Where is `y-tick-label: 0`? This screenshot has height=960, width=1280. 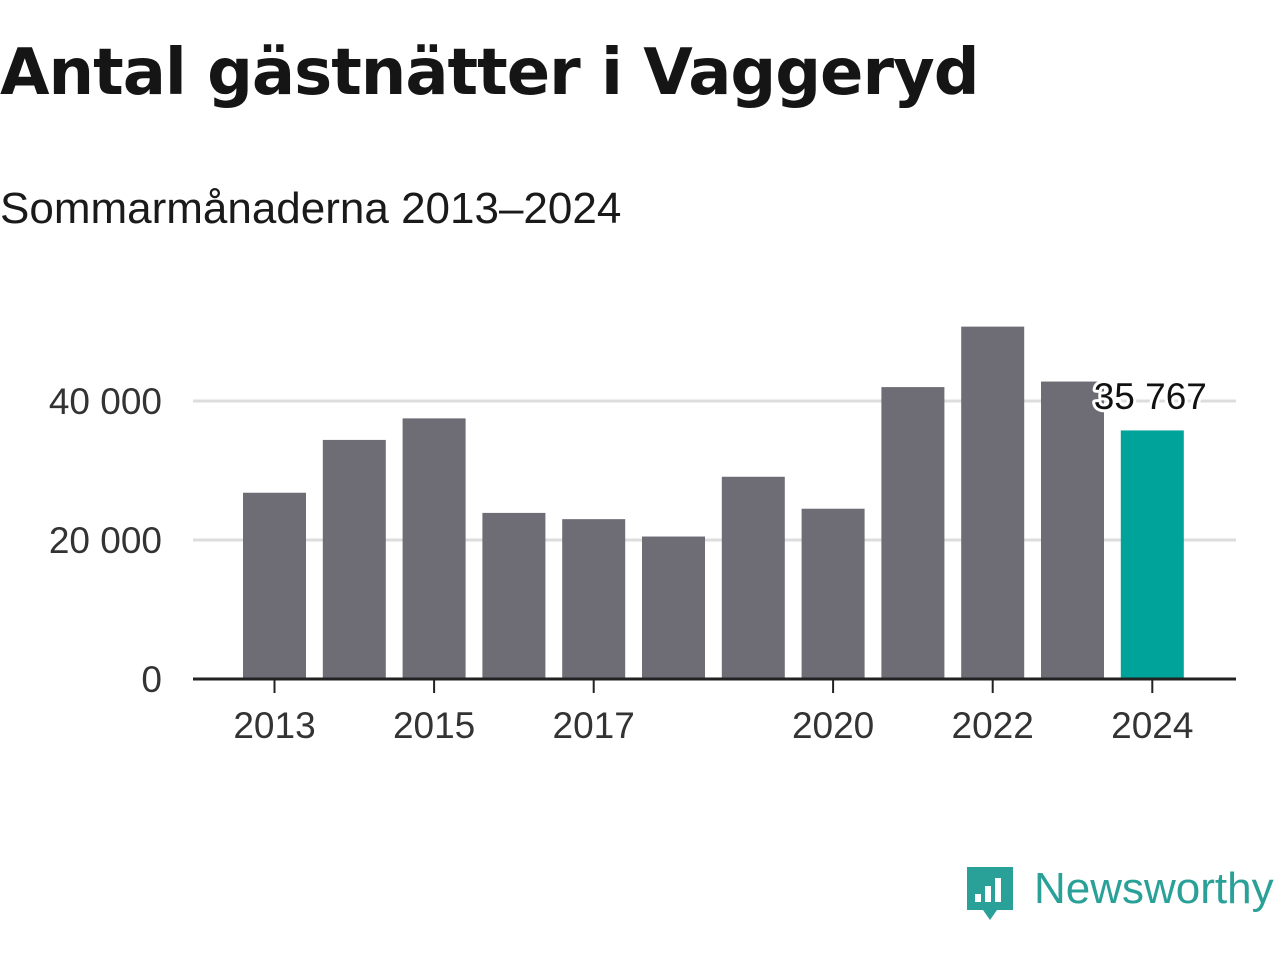 y-tick-label: 0 is located at coordinates (151, 679).